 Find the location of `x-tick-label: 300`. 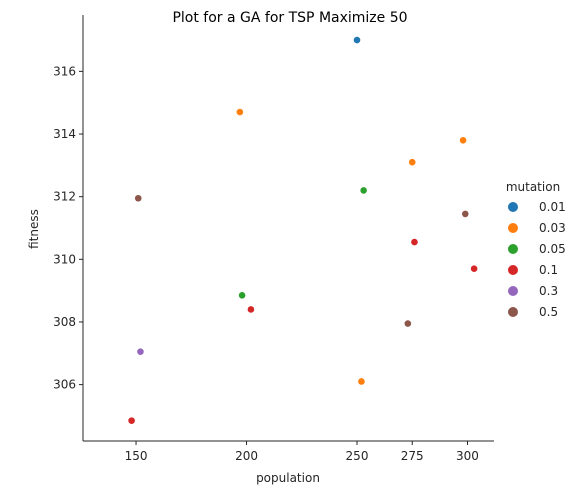

x-tick-label: 300 is located at coordinates (467, 456).